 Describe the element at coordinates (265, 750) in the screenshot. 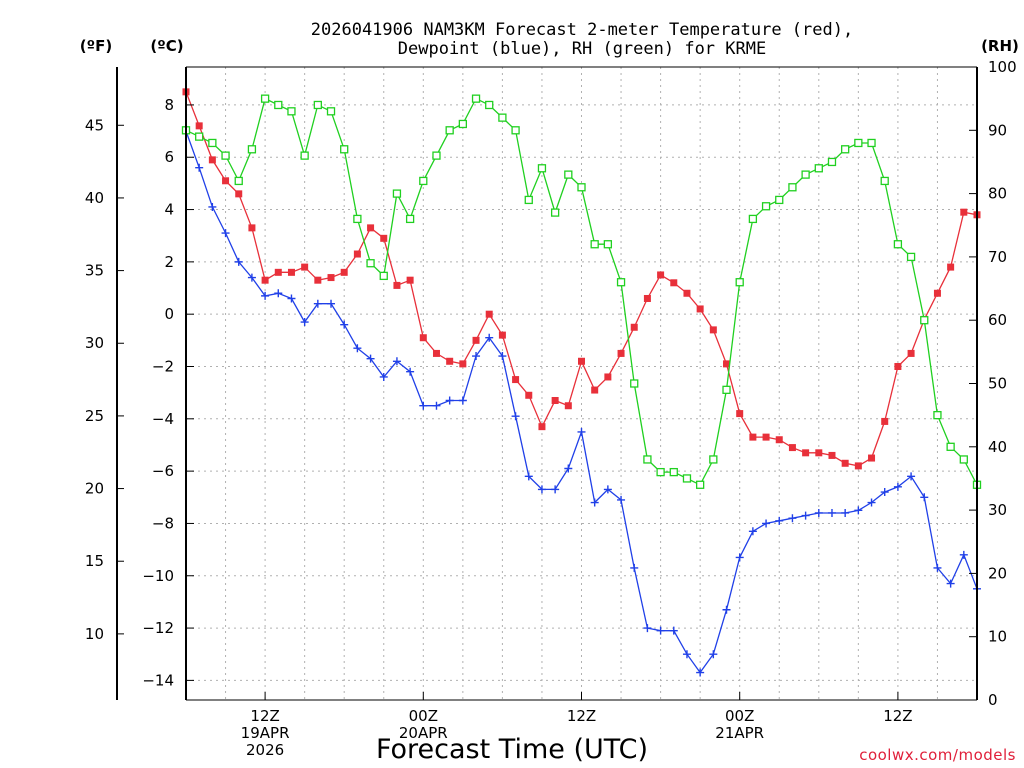

I see `x-tick-label: 2026` at that location.